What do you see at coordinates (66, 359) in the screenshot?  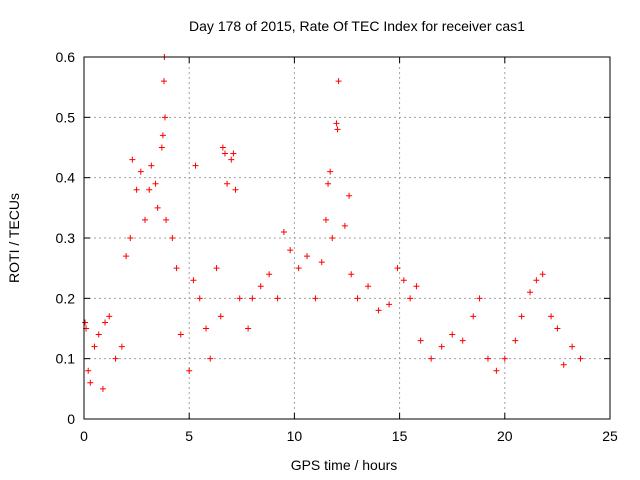 I see `y-tick-label: 0.1` at bounding box center [66, 359].